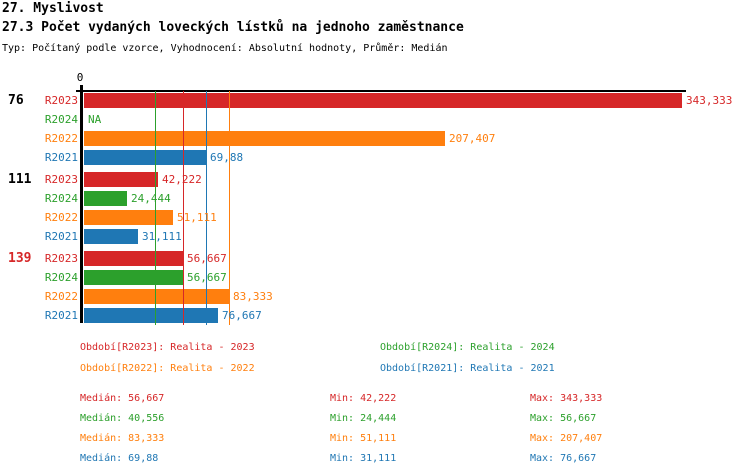 The width and height of the screenshot is (750, 476). I want to click on stat-min-R2021: Min: 31,111, so click(363, 458).